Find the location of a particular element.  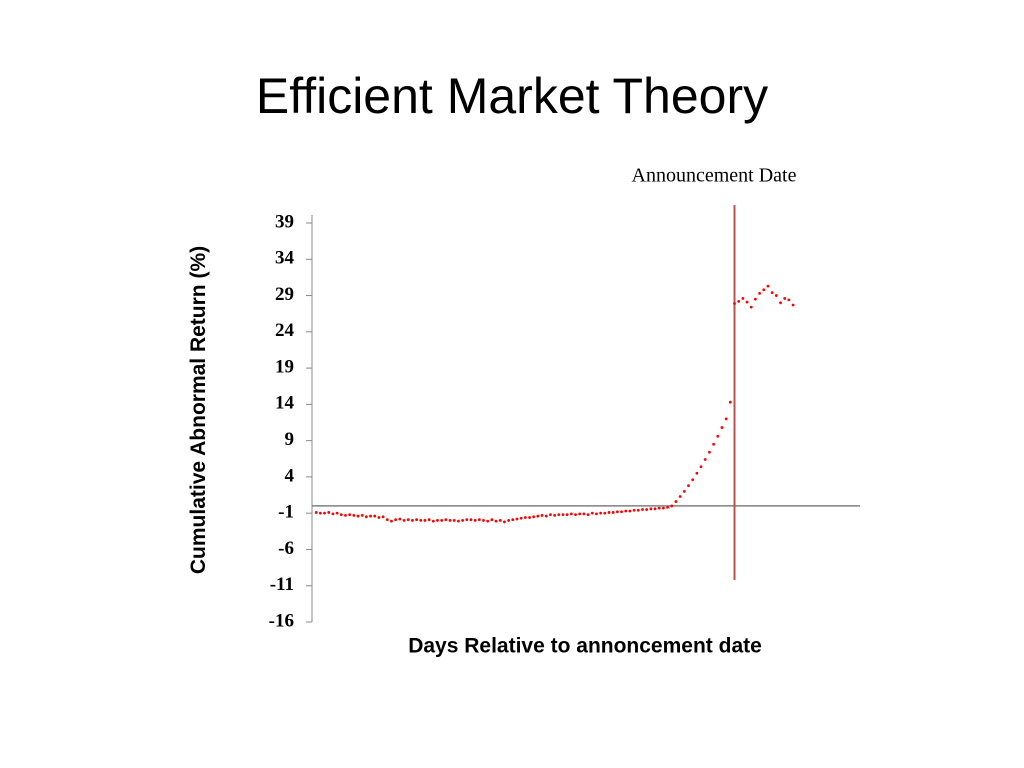

y-tick-label: -1 is located at coordinates (286, 512).